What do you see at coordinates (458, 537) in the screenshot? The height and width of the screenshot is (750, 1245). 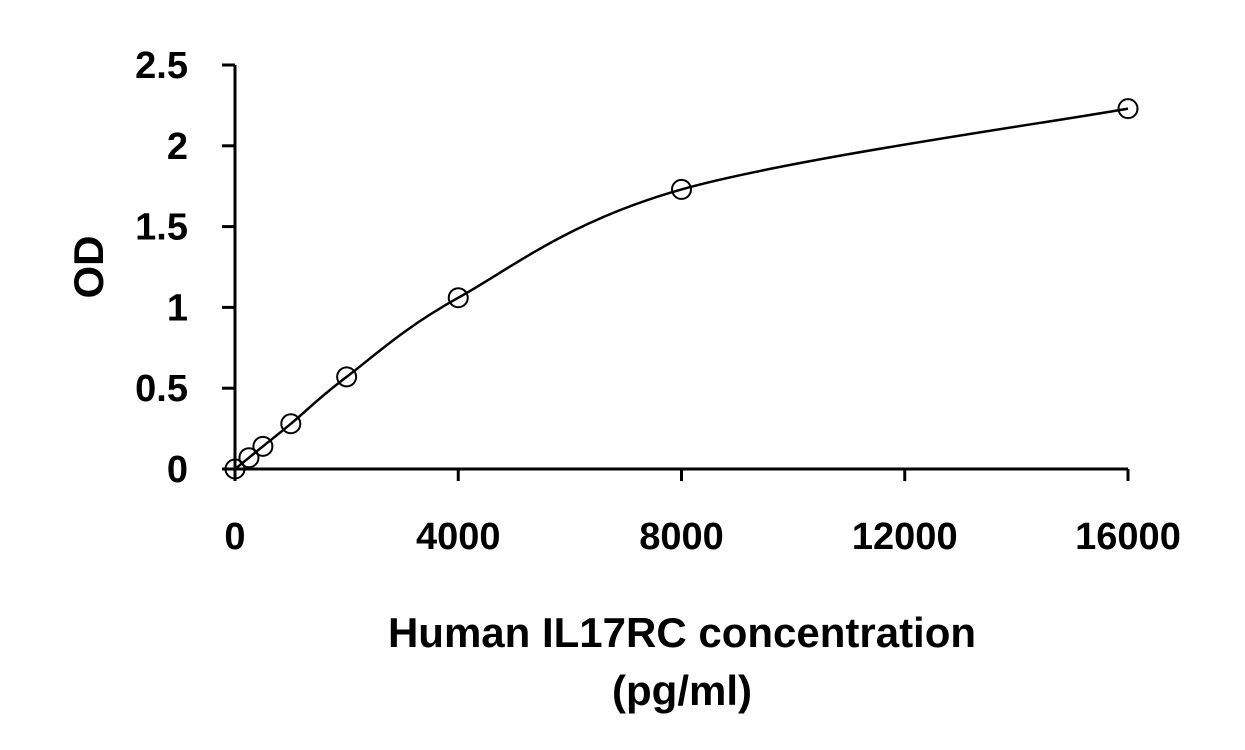 I see `x-tick-label: 4000` at bounding box center [458, 537].